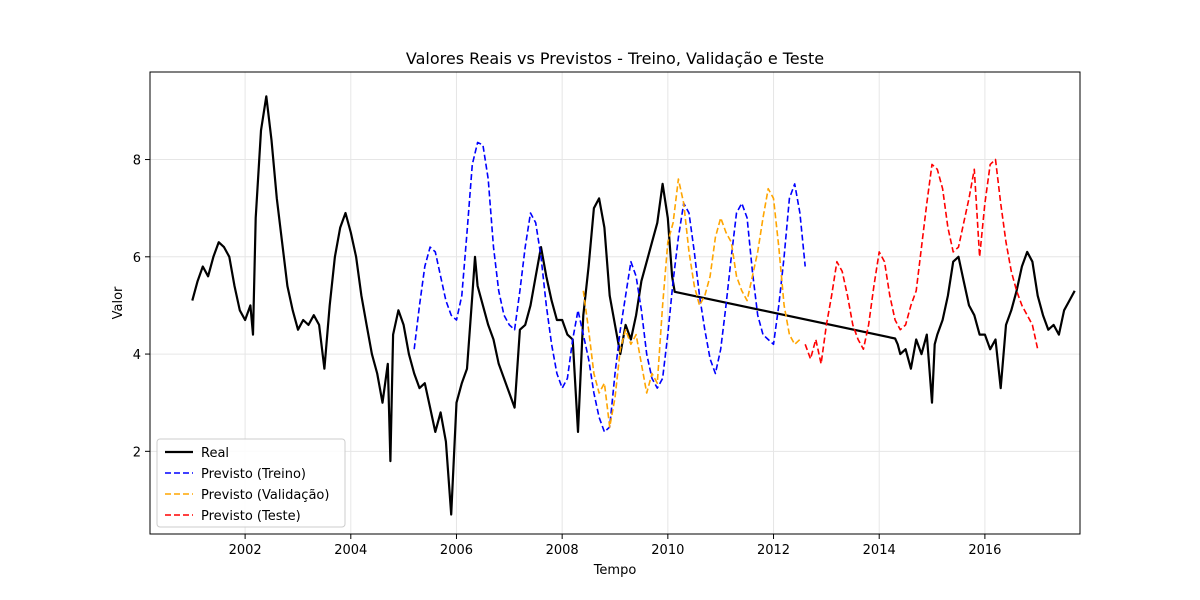  I want to click on x-tick-label: 2012, so click(773, 550).